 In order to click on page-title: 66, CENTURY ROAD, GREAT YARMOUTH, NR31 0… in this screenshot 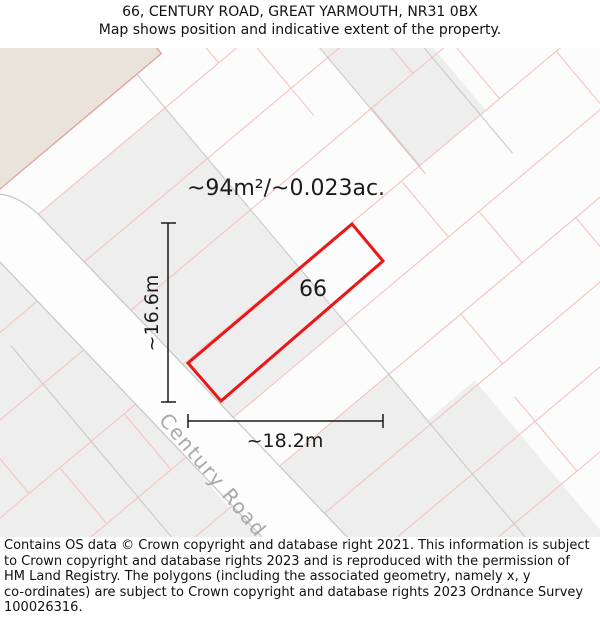, I will do `click(300, 12)`.